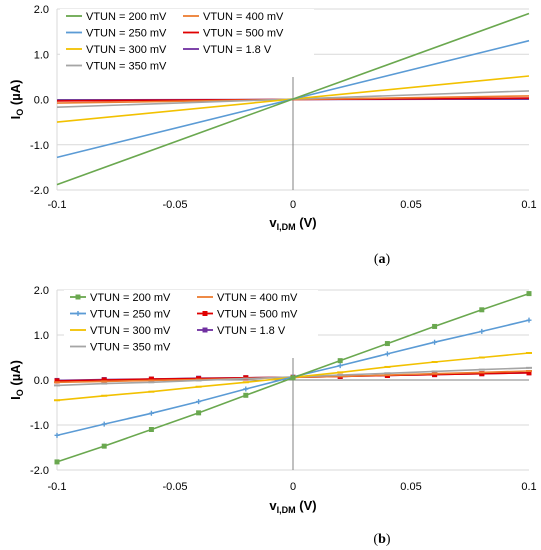 Image resolution: width=541 pixels, height=550 pixels. I want to click on subfigure-caption: (a), so click(382, 259).